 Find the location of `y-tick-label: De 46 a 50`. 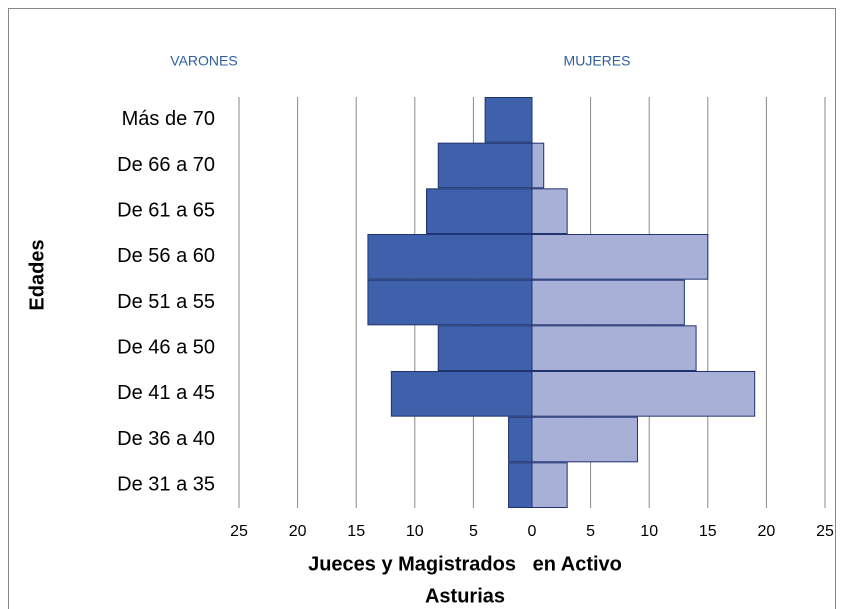

y-tick-label: De 46 a 50 is located at coordinates (166, 347).